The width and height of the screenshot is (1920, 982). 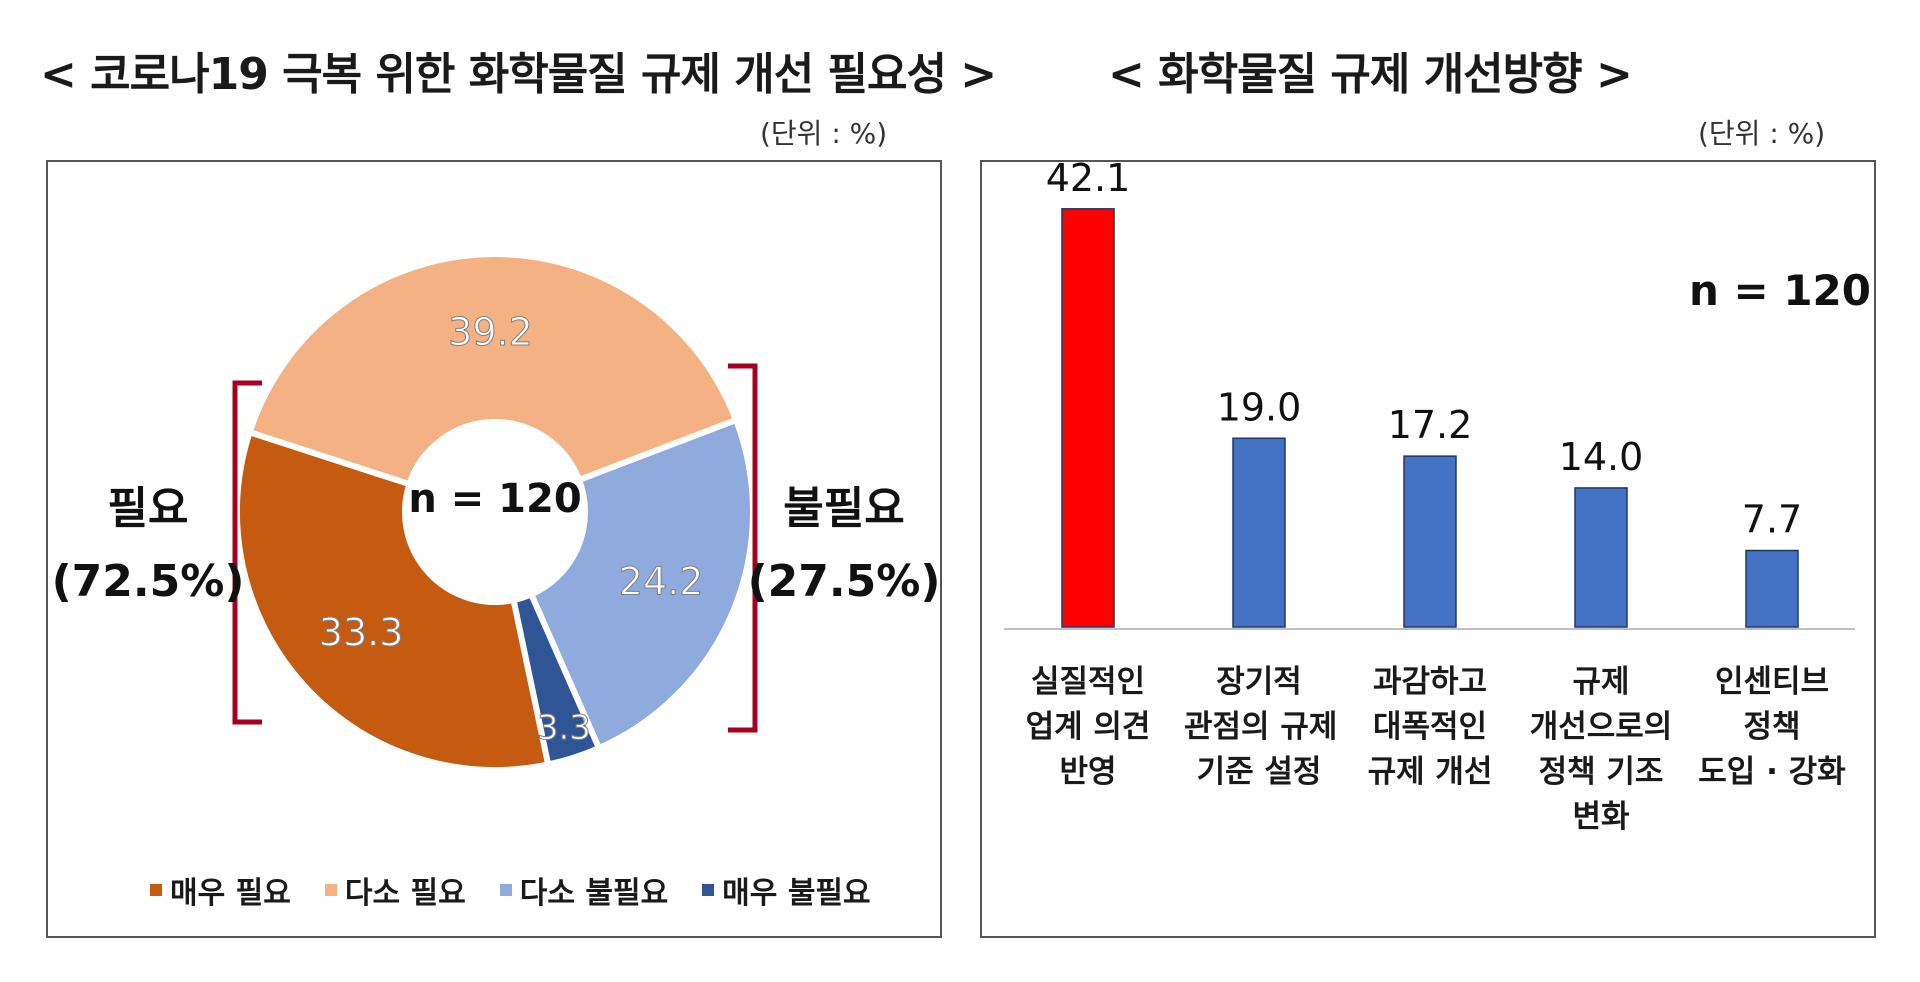 I want to click on left-unit-label: (단위 : %), so click(x=824, y=133).